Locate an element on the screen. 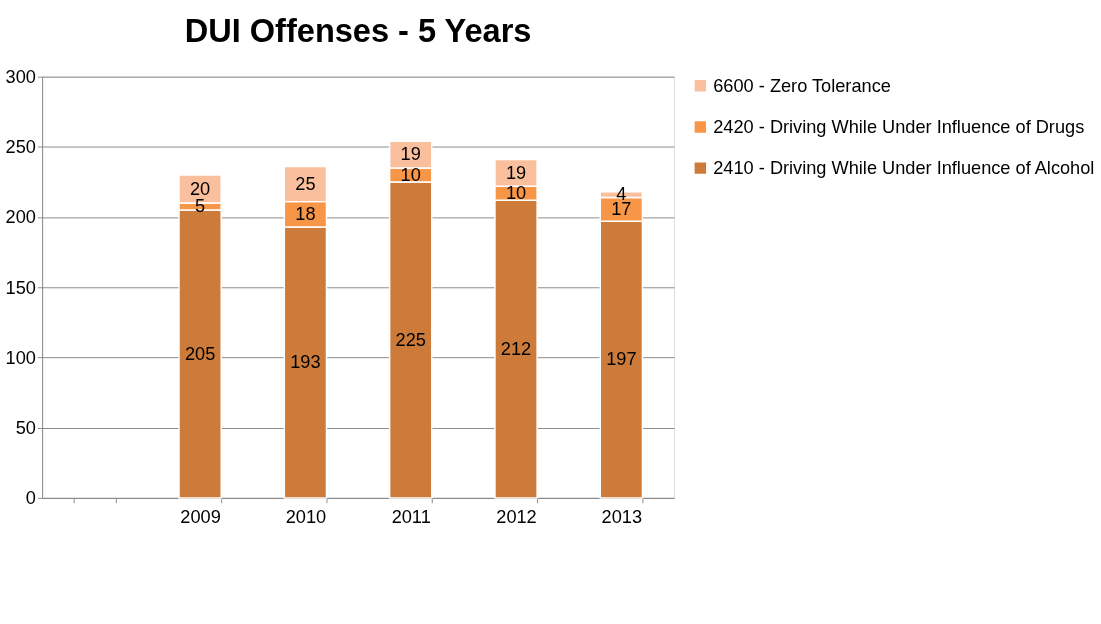 The width and height of the screenshot is (1101, 624). data-label: 212 is located at coordinates (516, 348).